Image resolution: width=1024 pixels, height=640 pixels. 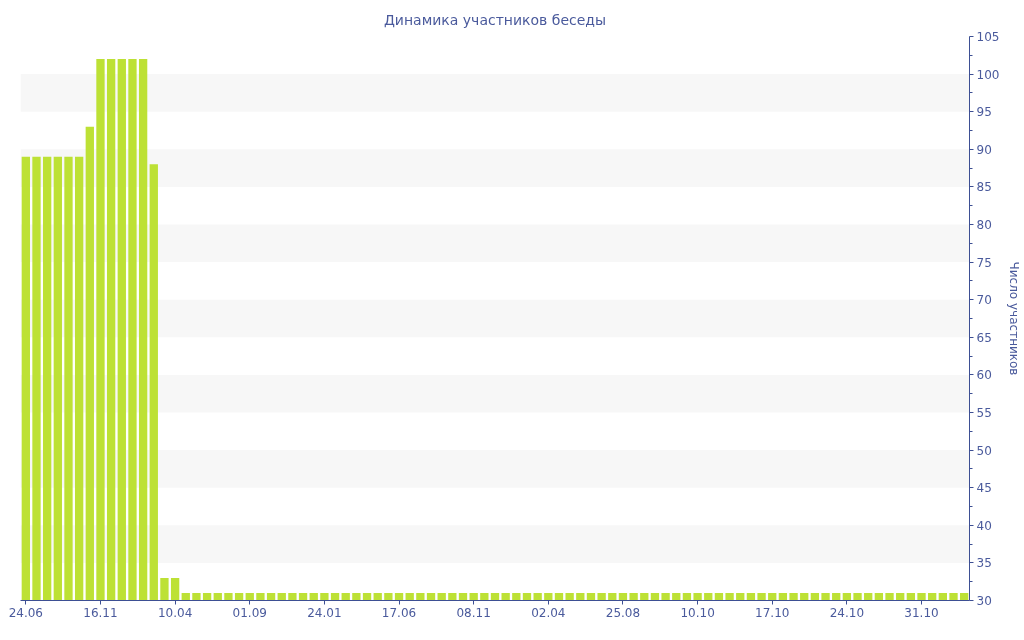 What do you see at coordinates (100, 612) in the screenshot?
I see `x-tick-label: 16.11` at bounding box center [100, 612].